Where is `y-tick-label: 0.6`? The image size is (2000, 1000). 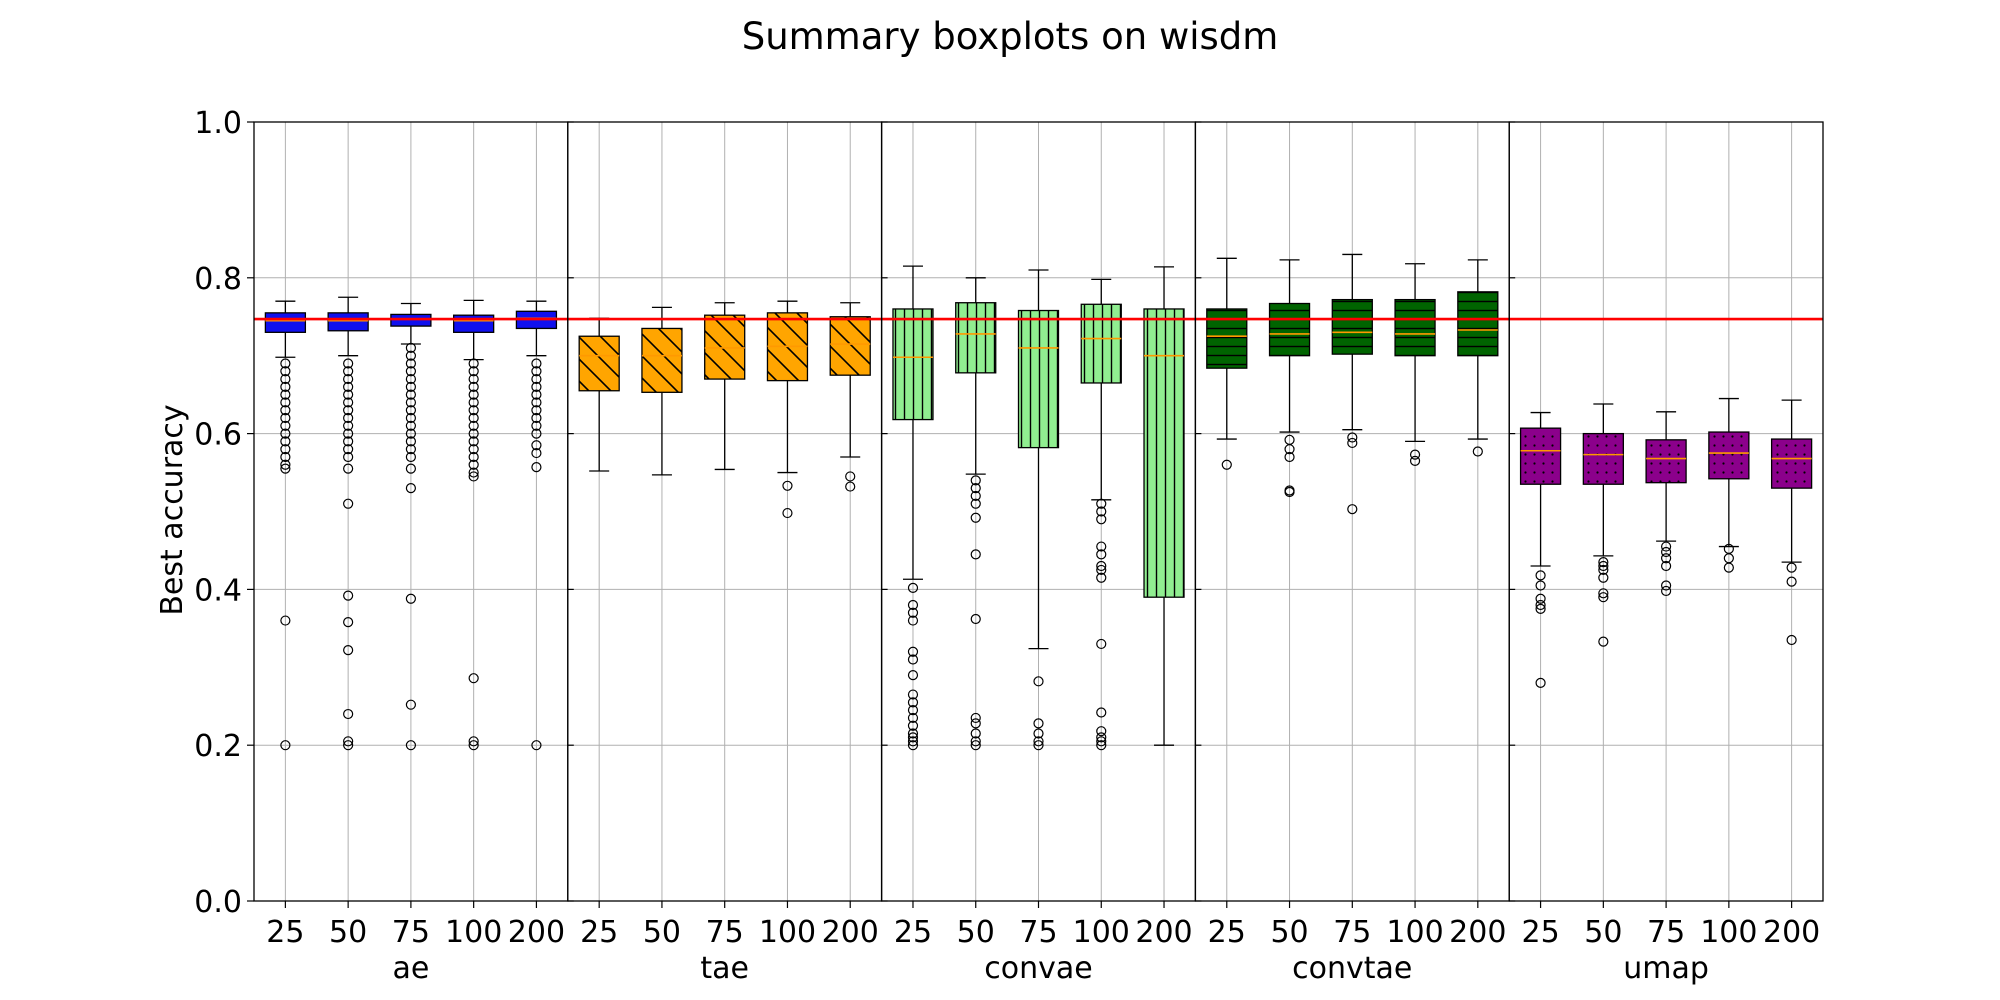 y-tick-label: 0.6 is located at coordinates (218, 435).